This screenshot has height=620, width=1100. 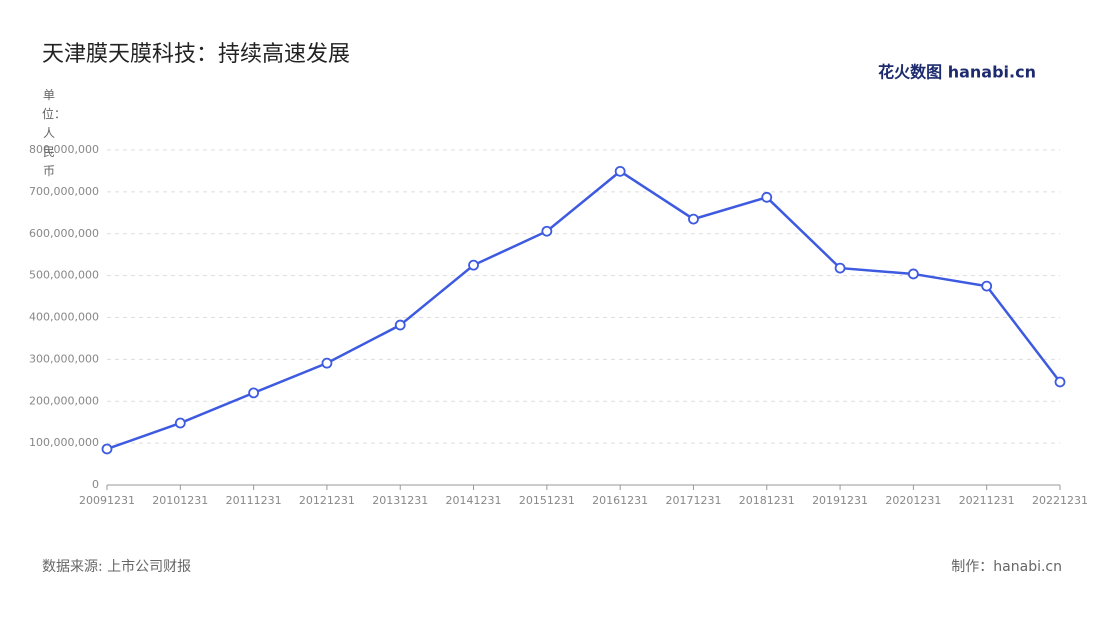 I want to click on unit-label: 单位：人民币, so click(x=54, y=133).